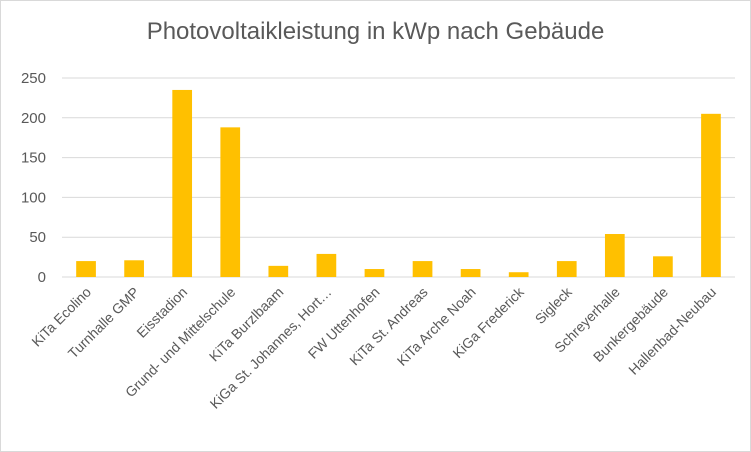 This screenshot has height=452, width=751. What do you see at coordinates (33, 78) in the screenshot?
I see `y-tick-label: 250` at bounding box center [33, 78].